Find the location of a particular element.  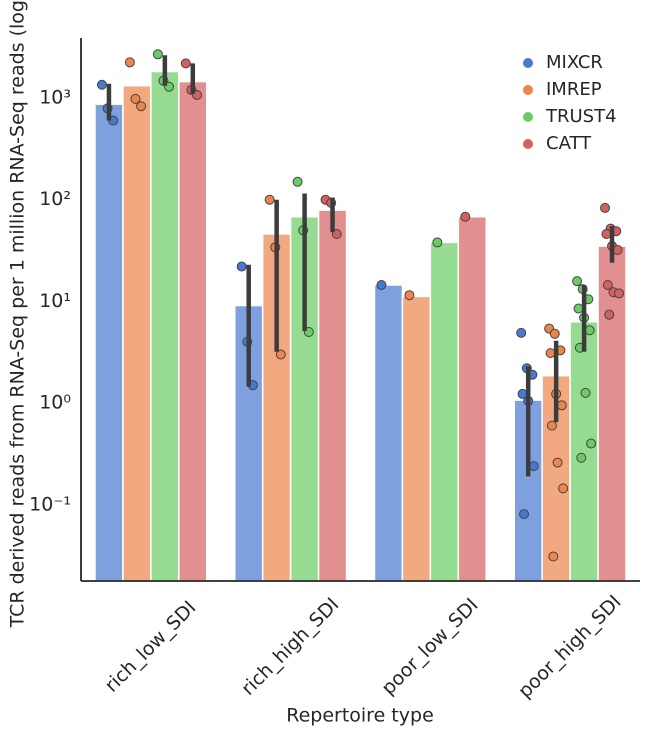

y-tick-label: 10¹ is located at coordinates (55, 301).